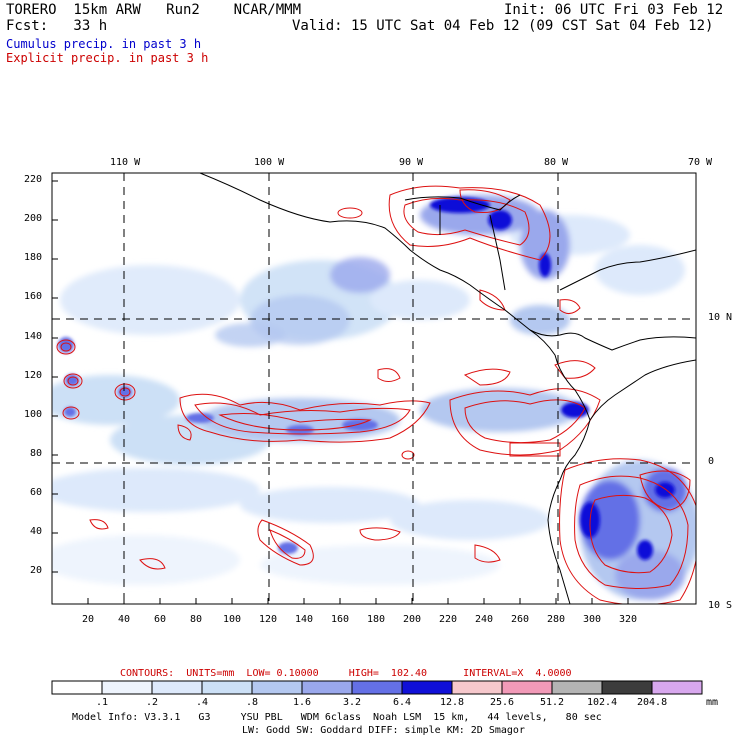  I want to click on x-tick-label: 20, so click(88, 619).